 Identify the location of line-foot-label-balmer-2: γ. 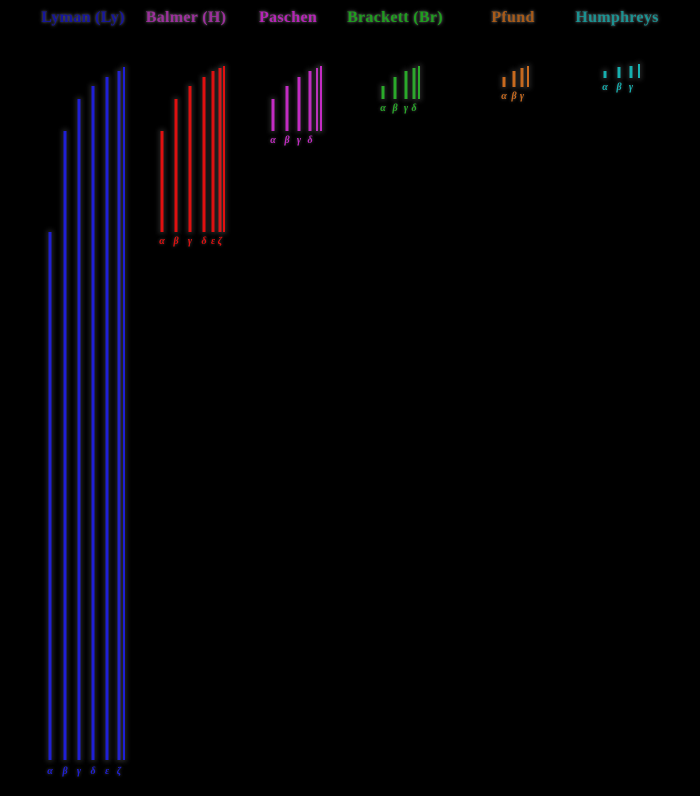
(190, 241).